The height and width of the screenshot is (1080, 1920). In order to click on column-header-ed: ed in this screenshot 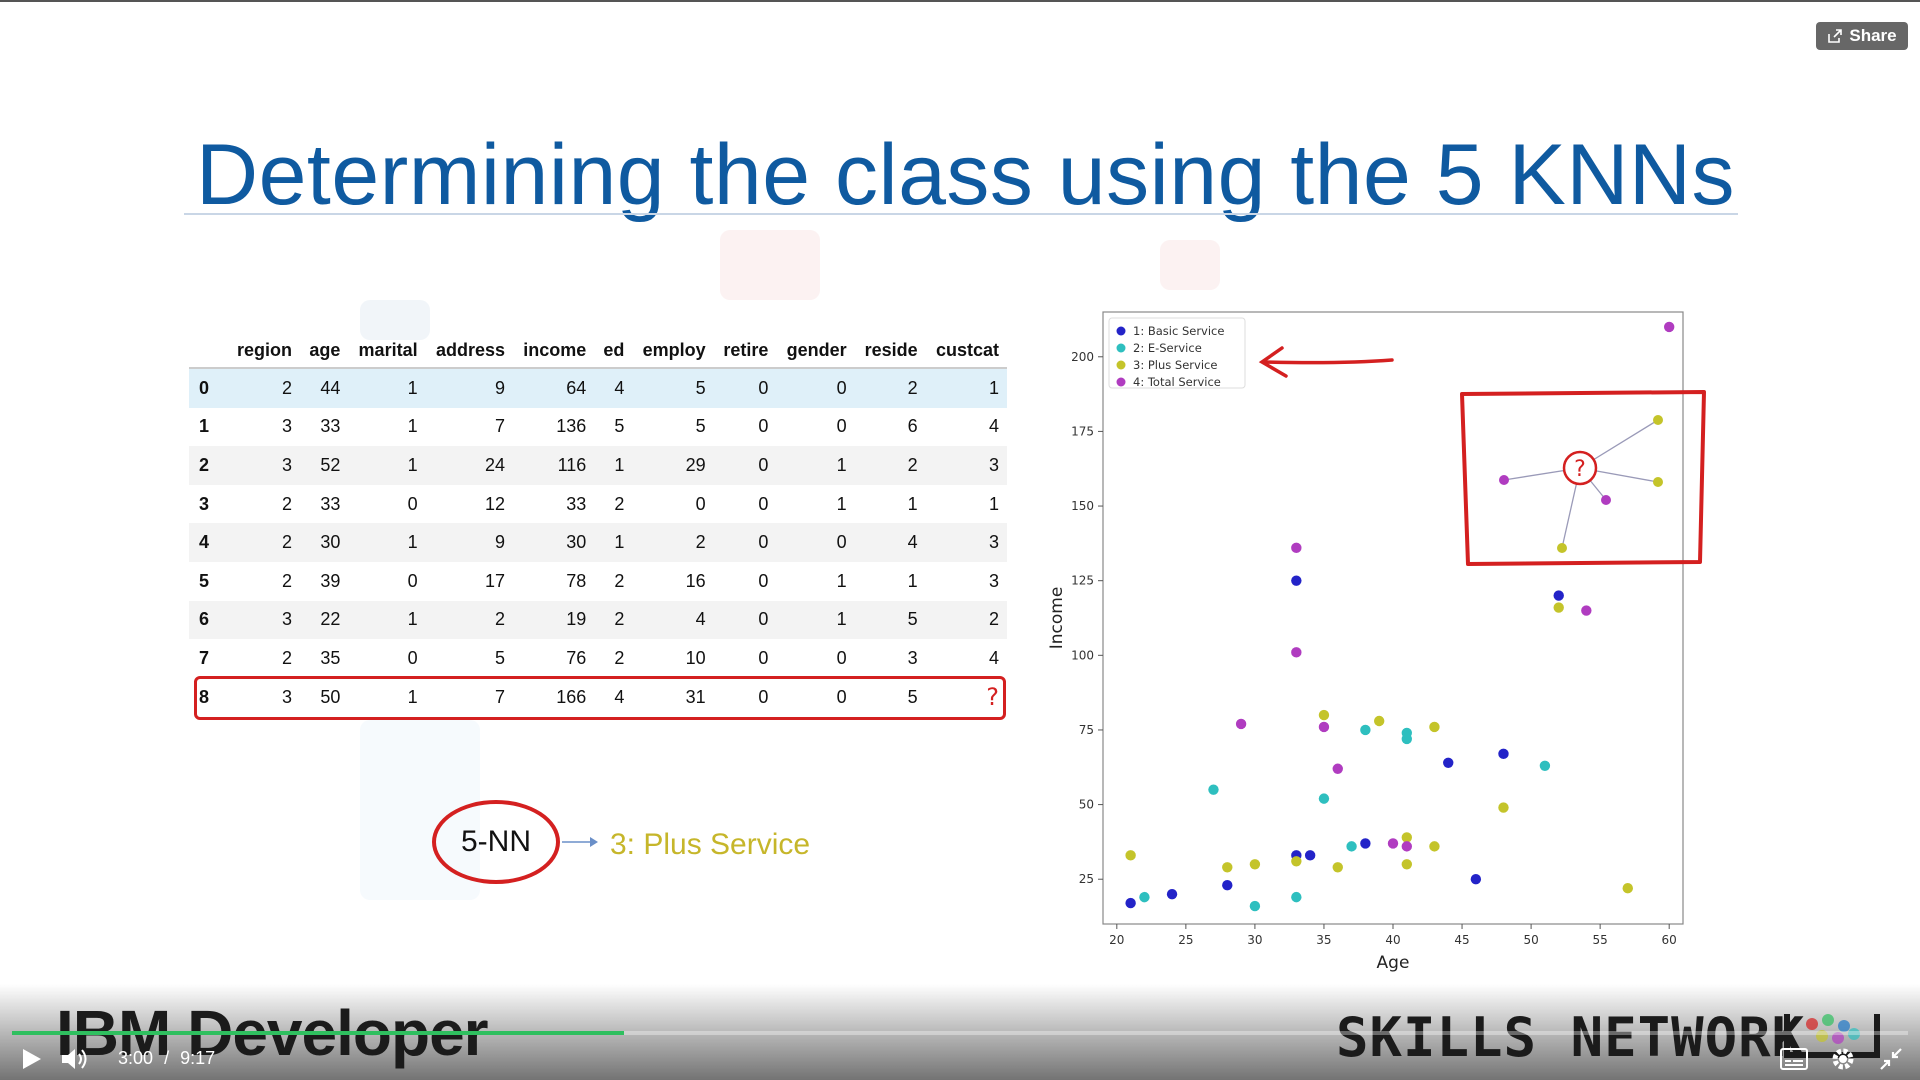, I will do `click(613, 351)`.